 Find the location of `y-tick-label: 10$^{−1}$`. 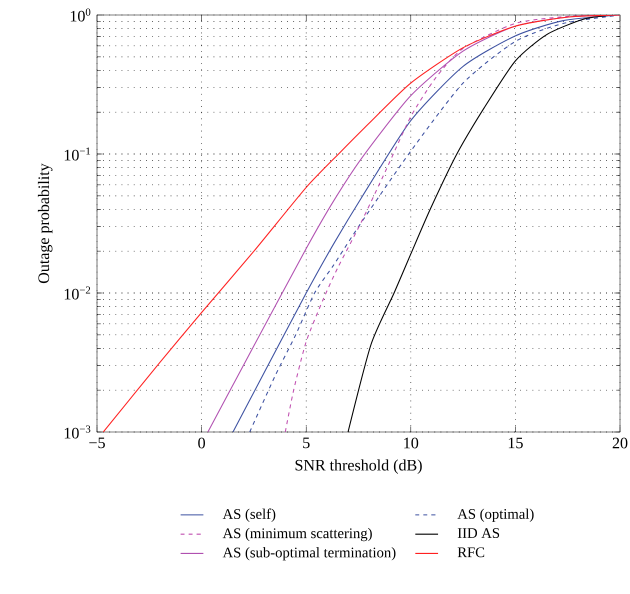

y-tick-label: 10$^{−1}$ is located at coordinates (77, 154).